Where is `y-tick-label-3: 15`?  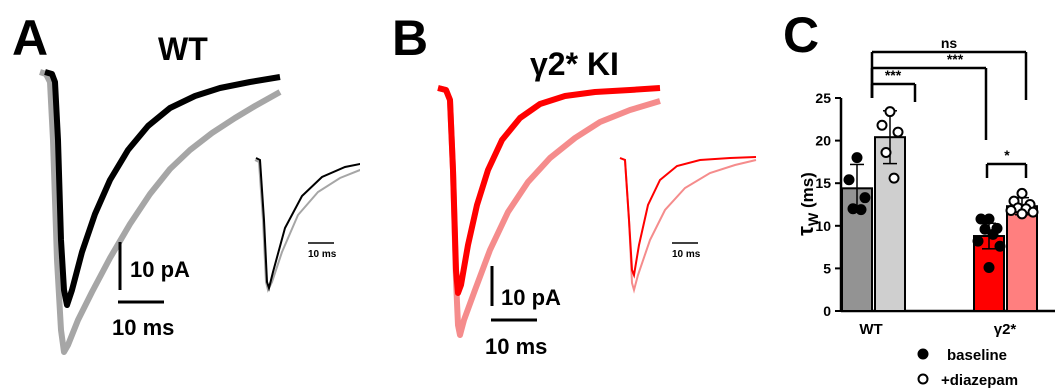
y-tick-label-3: 15 is located at coordinates (823, 183).